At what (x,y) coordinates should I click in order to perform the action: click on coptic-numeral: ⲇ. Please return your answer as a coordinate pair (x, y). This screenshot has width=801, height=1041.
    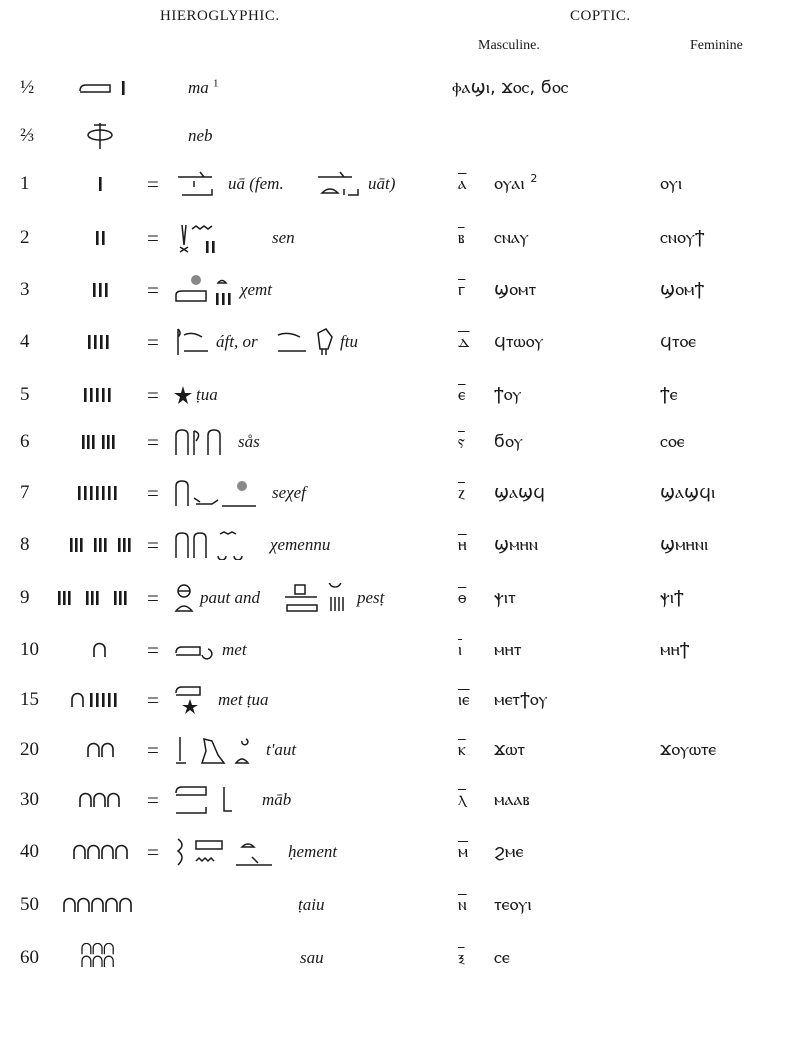
    Looking at the image, I should click on (464, 342).